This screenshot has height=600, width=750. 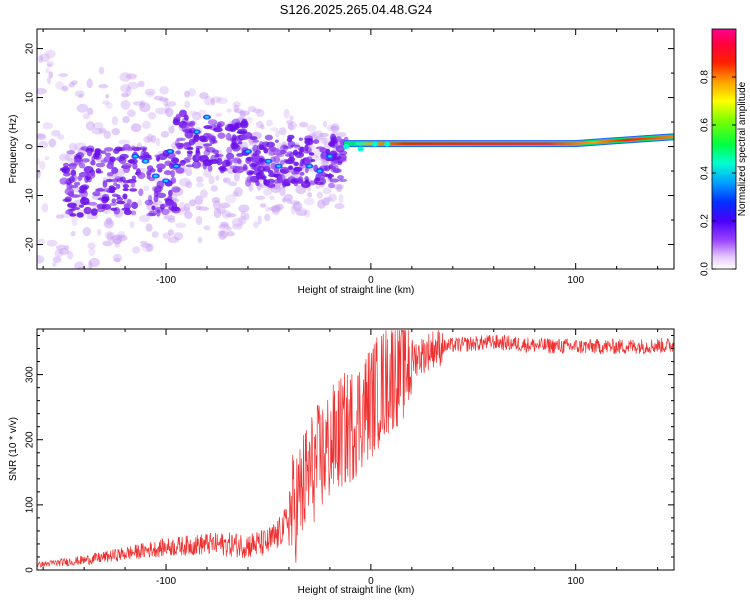 I want to click on y-tick-label: 200, so click(x=30, y=439).